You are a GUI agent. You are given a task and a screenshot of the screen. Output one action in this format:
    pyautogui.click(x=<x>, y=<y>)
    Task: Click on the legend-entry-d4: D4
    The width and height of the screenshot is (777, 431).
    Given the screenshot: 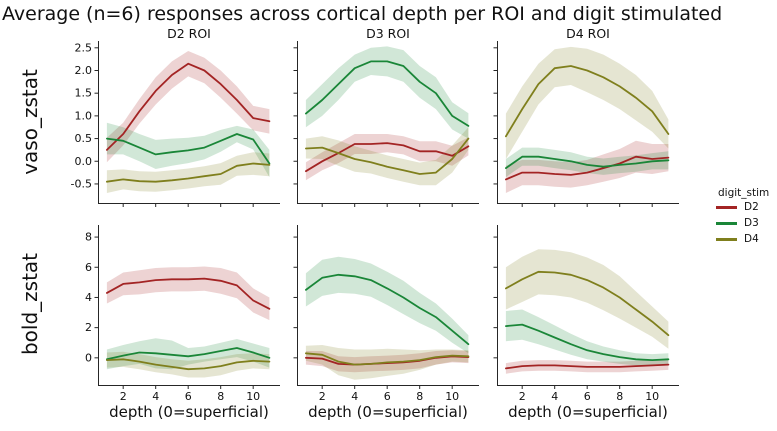 What is the action you would take?
    pyautogui.click(x=746, y=239)
    